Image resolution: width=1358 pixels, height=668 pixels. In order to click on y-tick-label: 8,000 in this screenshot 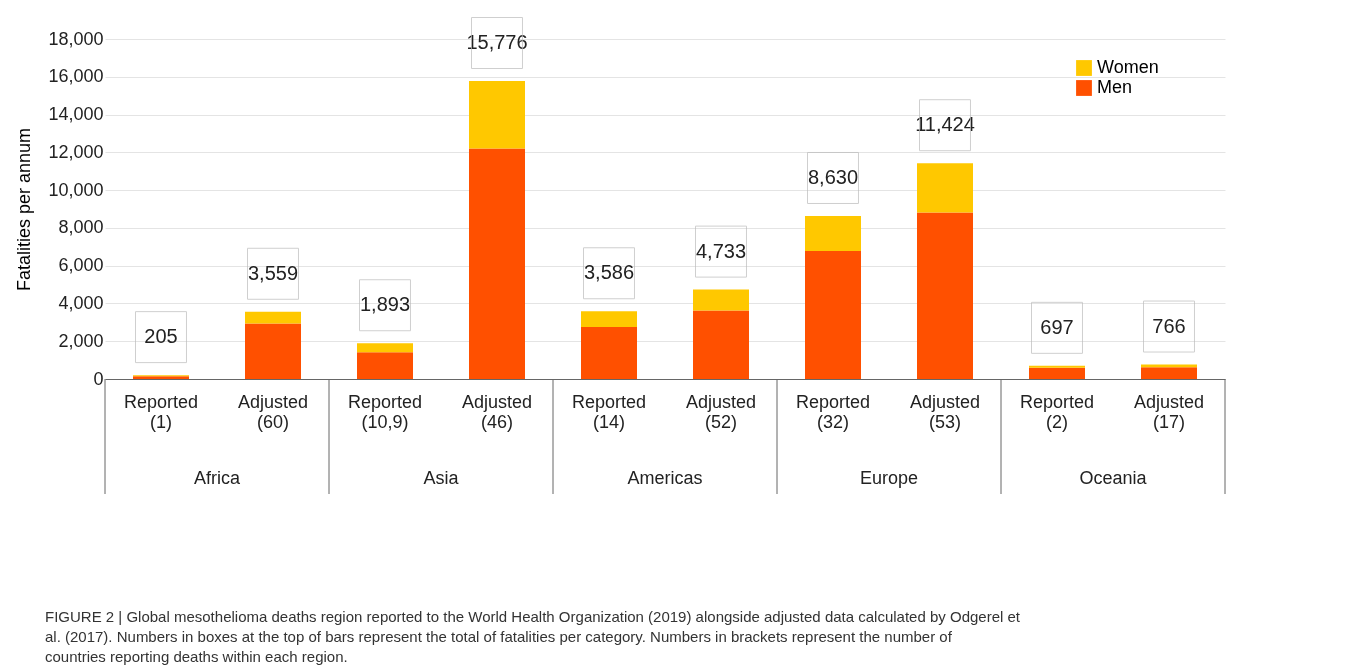, I will do `click(81, 227)`.